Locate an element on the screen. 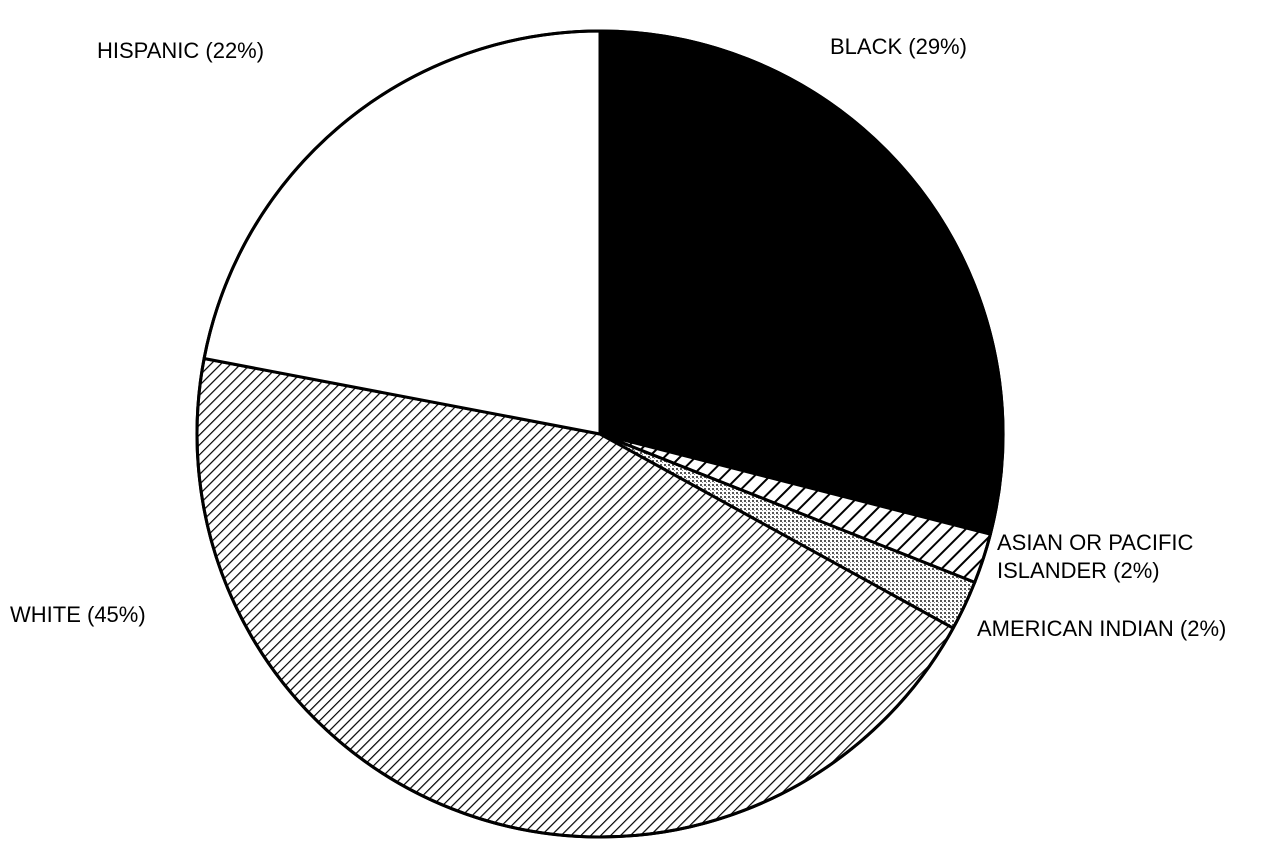 This screenshot has width=1275, height=851. slice-label-hispanic: HISPANIC (22%) is located at coordinates (180, 50).